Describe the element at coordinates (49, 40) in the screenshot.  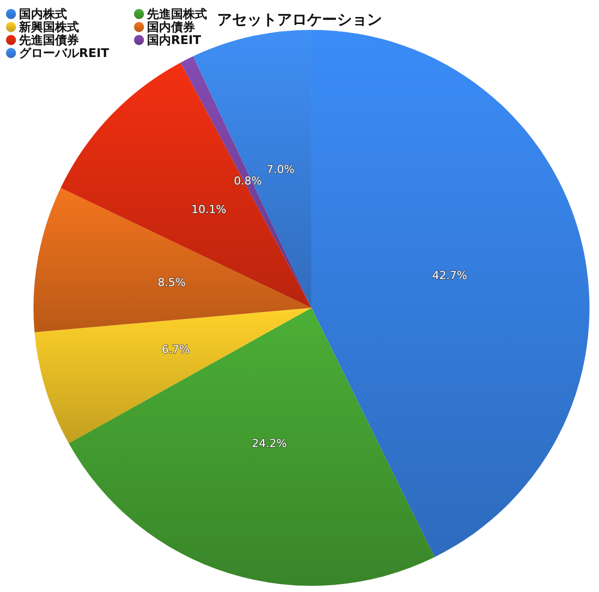
I see `legend-label: 先進国債券` at that location.